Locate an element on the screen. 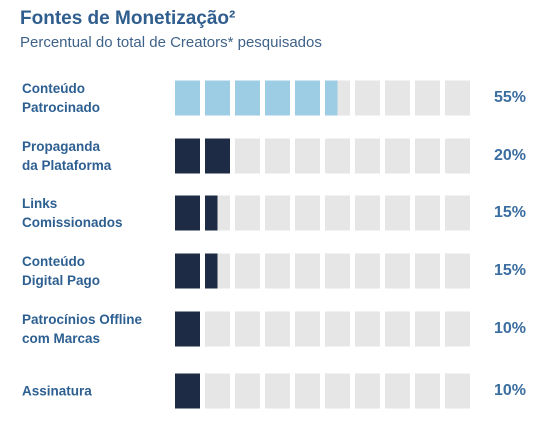 This screenshot has height=430, width=544. value-label: 55% is located at coordinates (509, 97).